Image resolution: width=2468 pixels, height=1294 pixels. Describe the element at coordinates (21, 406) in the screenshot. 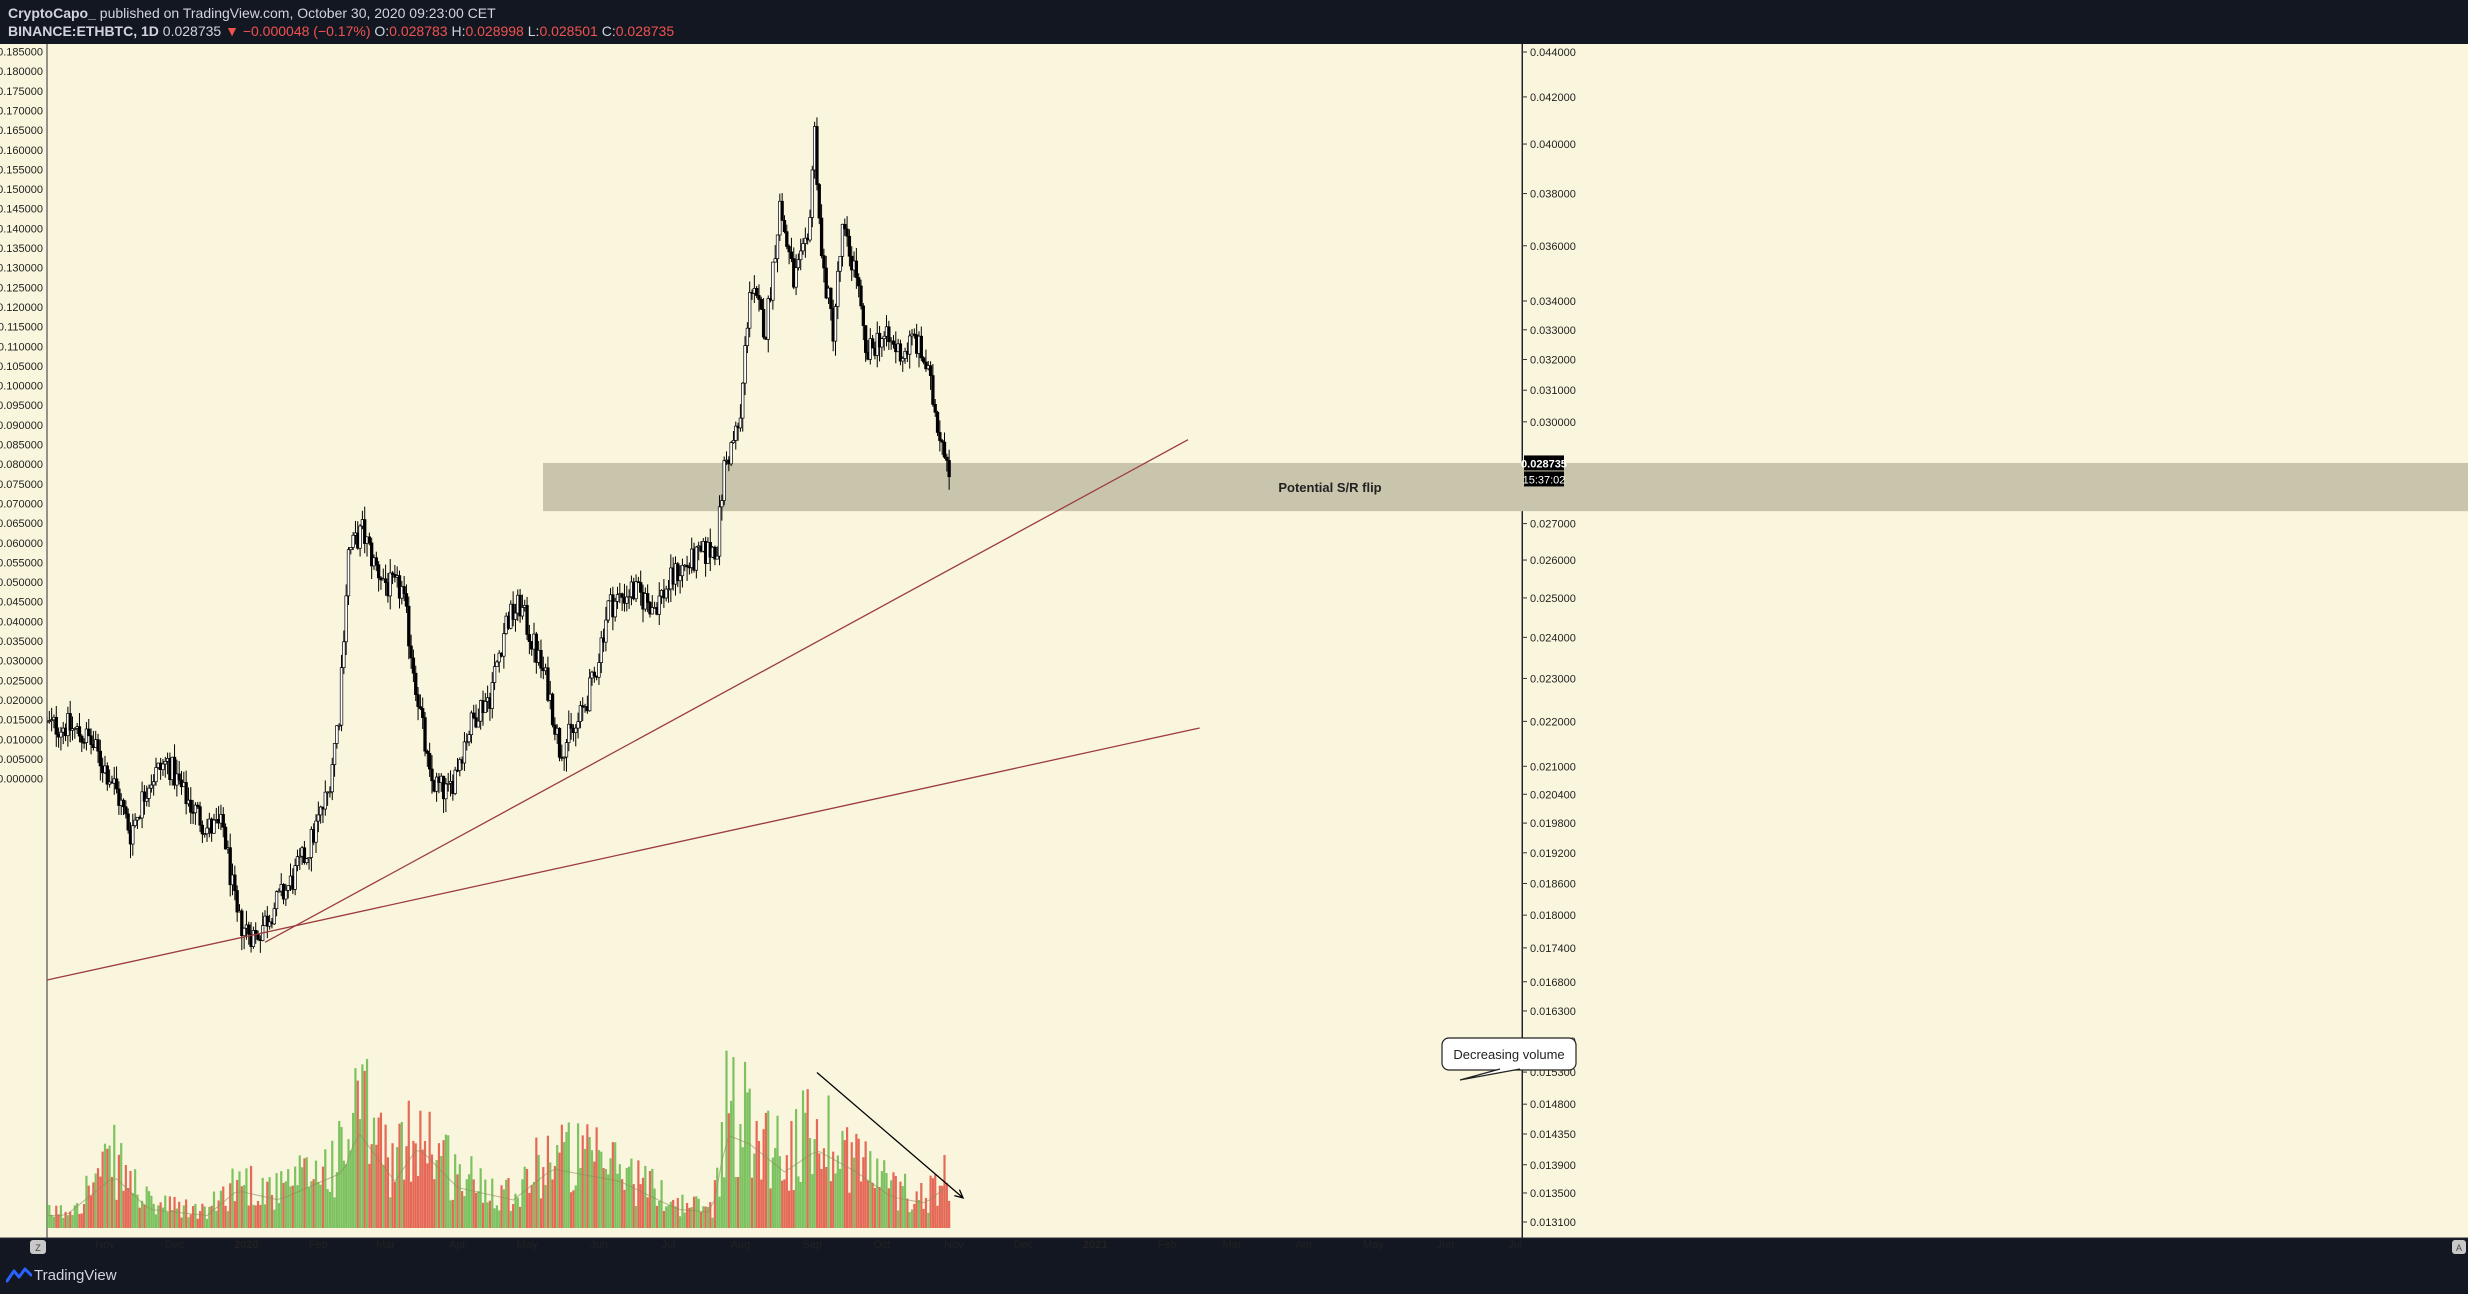

I see `left-axis-tick-label: 0.095000` at that location.